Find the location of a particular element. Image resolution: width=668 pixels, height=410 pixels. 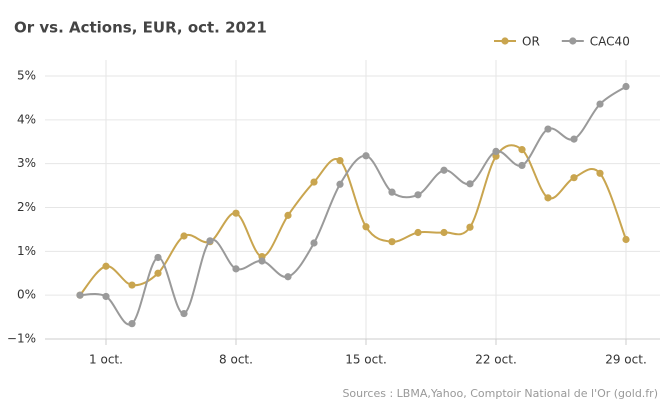

y-tick-label: 4% is located at coordinates (26, 119).